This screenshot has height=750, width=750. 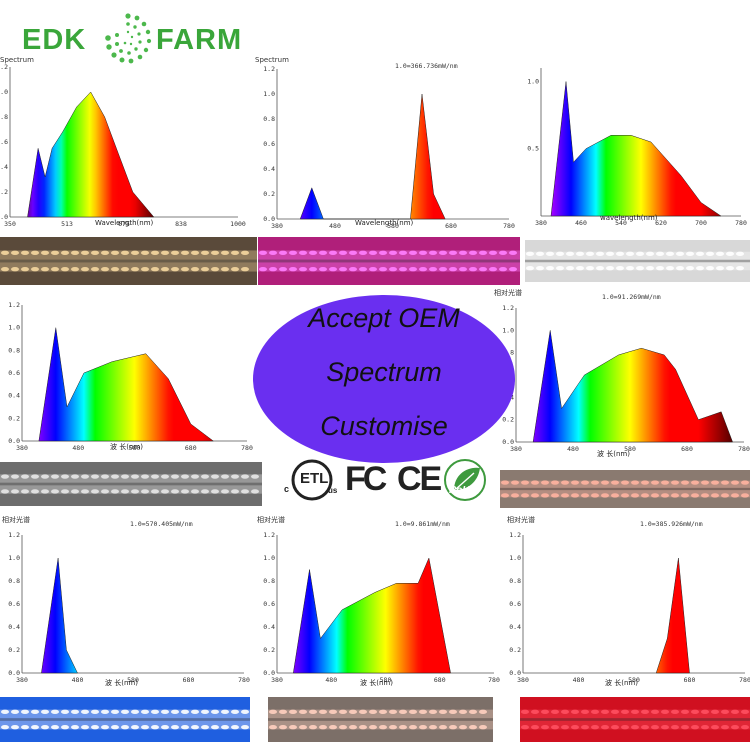 What do you see at coordinates (386, 680) in the screenshot?
I see `x-tick-label: 580` at bounding box center [386, 680].